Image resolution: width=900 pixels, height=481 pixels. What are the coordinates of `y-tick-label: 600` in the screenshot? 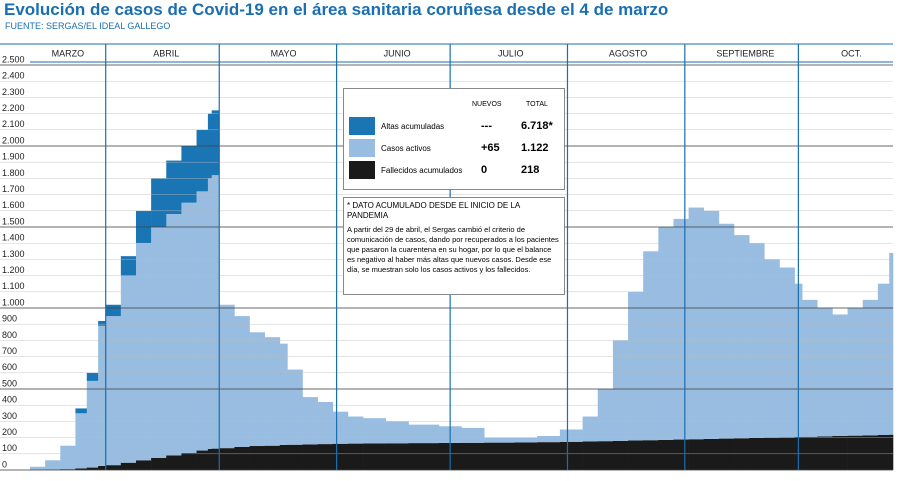 It's located at (9, 367).